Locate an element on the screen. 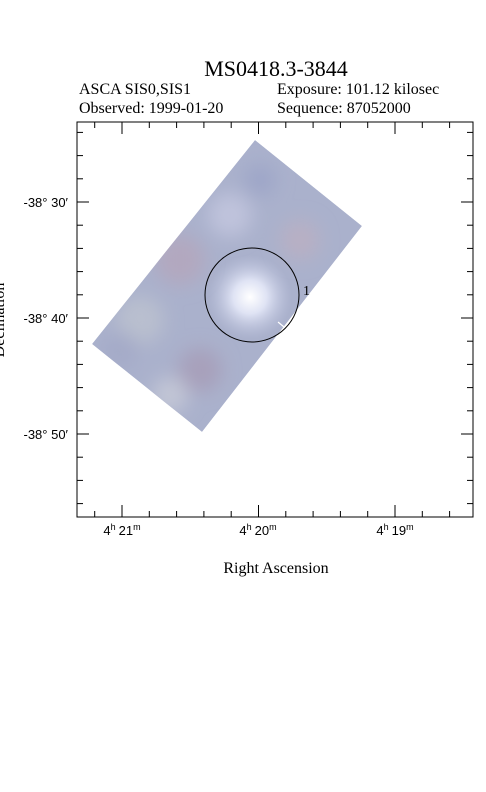  x-tick-label-part: 21 is located at coordinates (126, 530).